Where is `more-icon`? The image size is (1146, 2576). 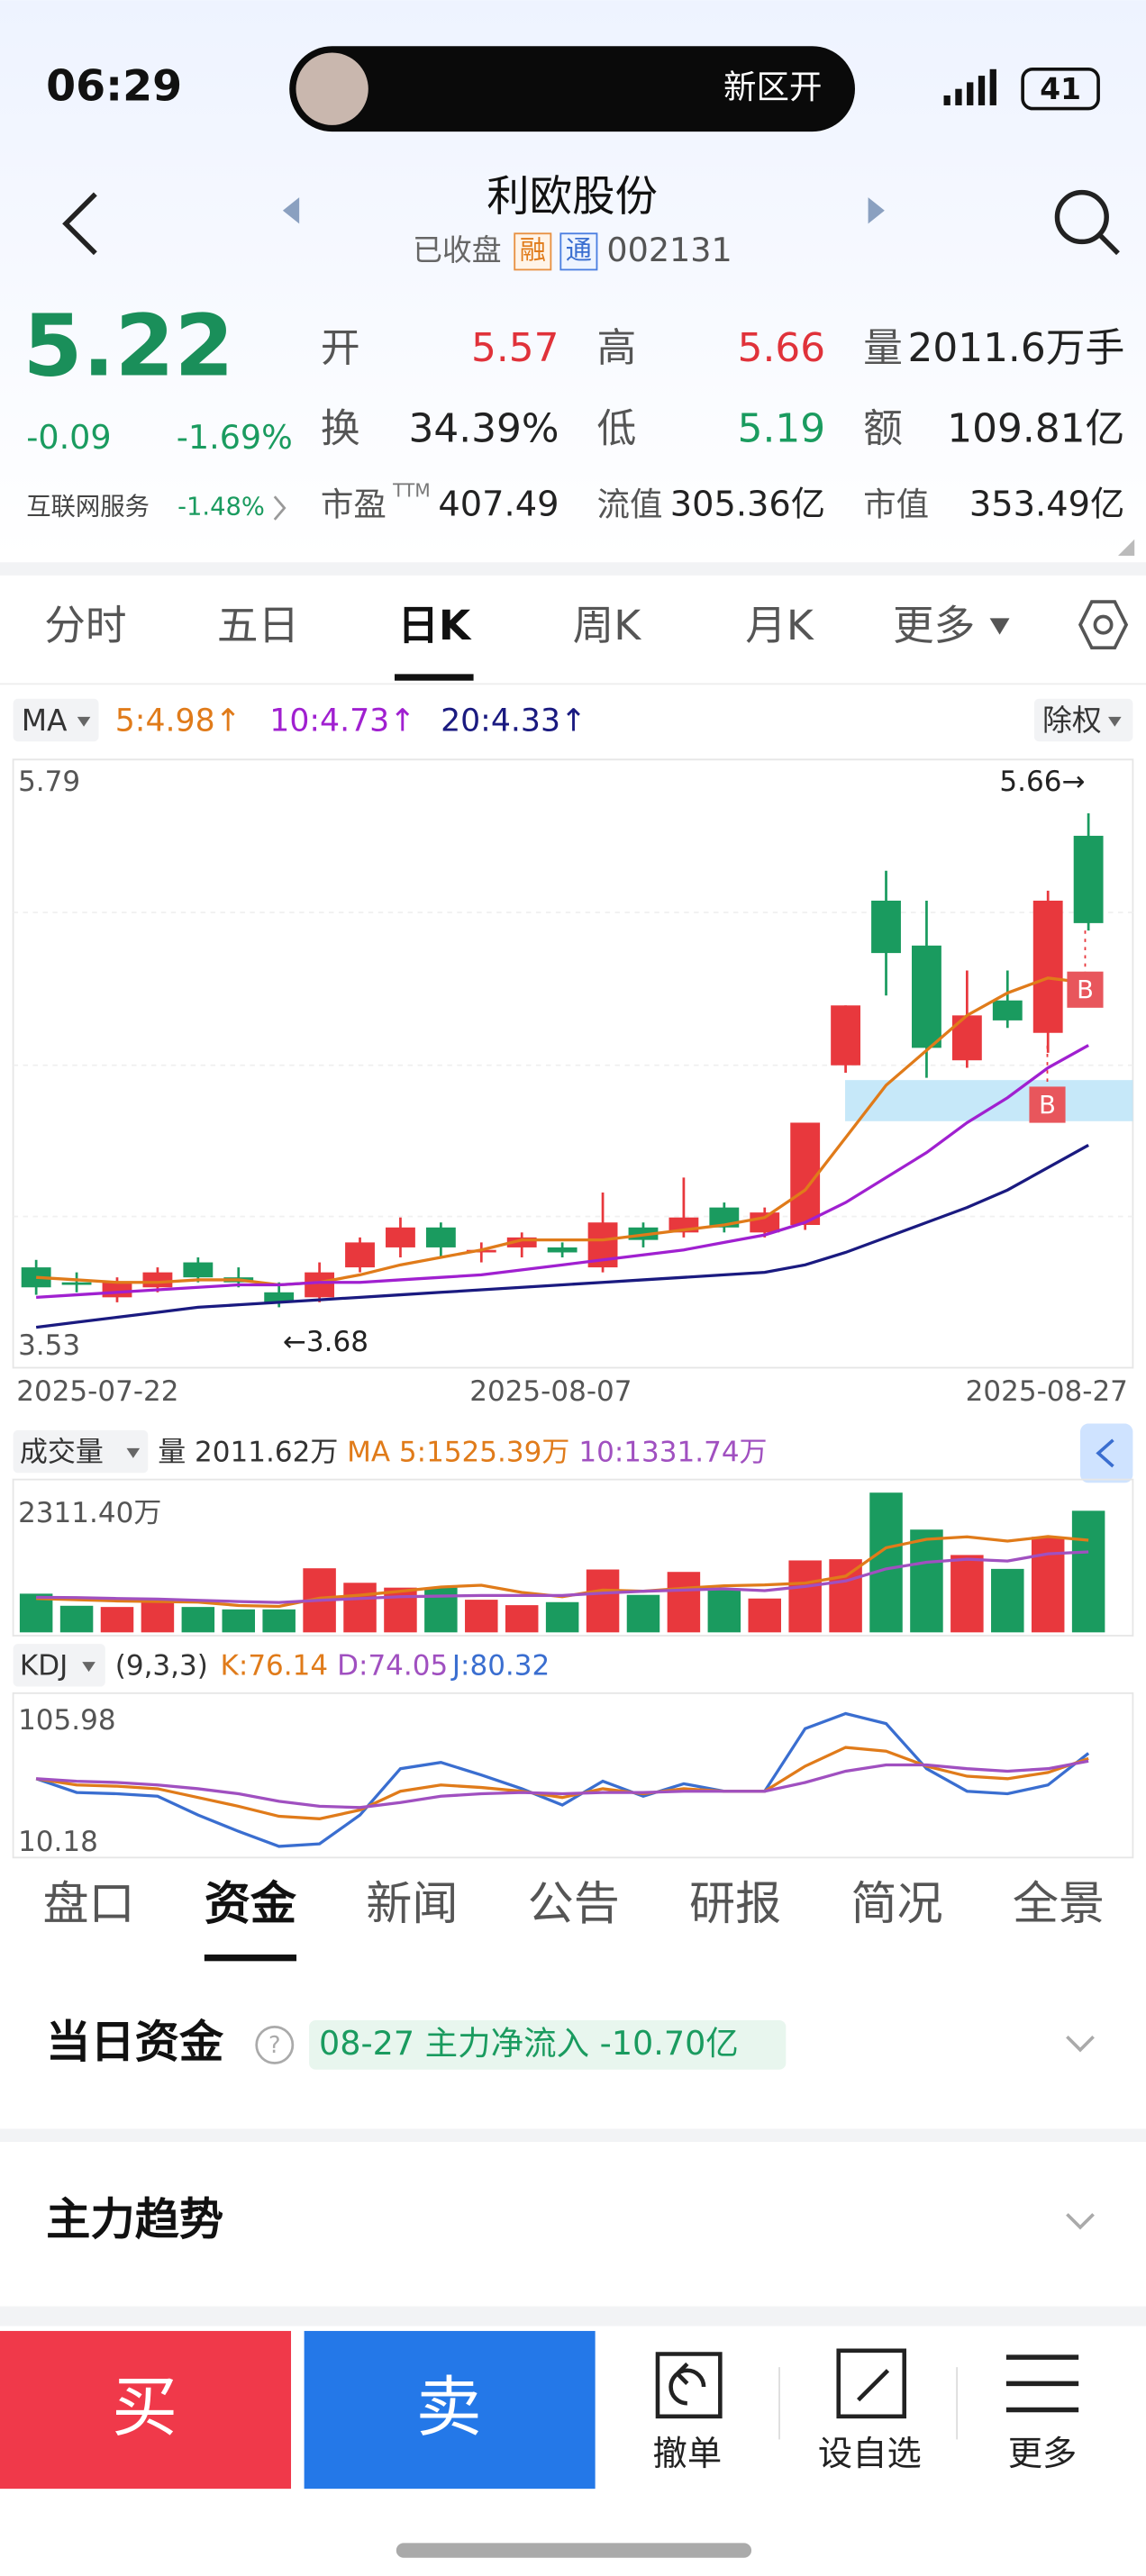 more-icon is located at coordinates (1042, 2383).